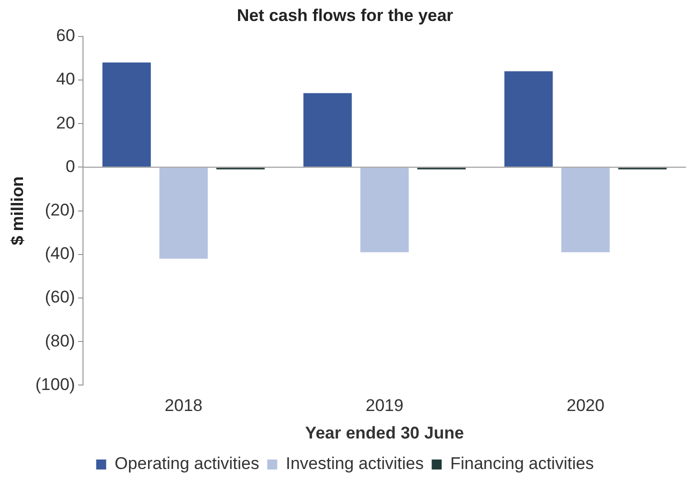  What do you see at coordinates (384, 432) in the screenshot?
I see `x-axis-title: Year ended 30 June` at bounding box center [384, 432].